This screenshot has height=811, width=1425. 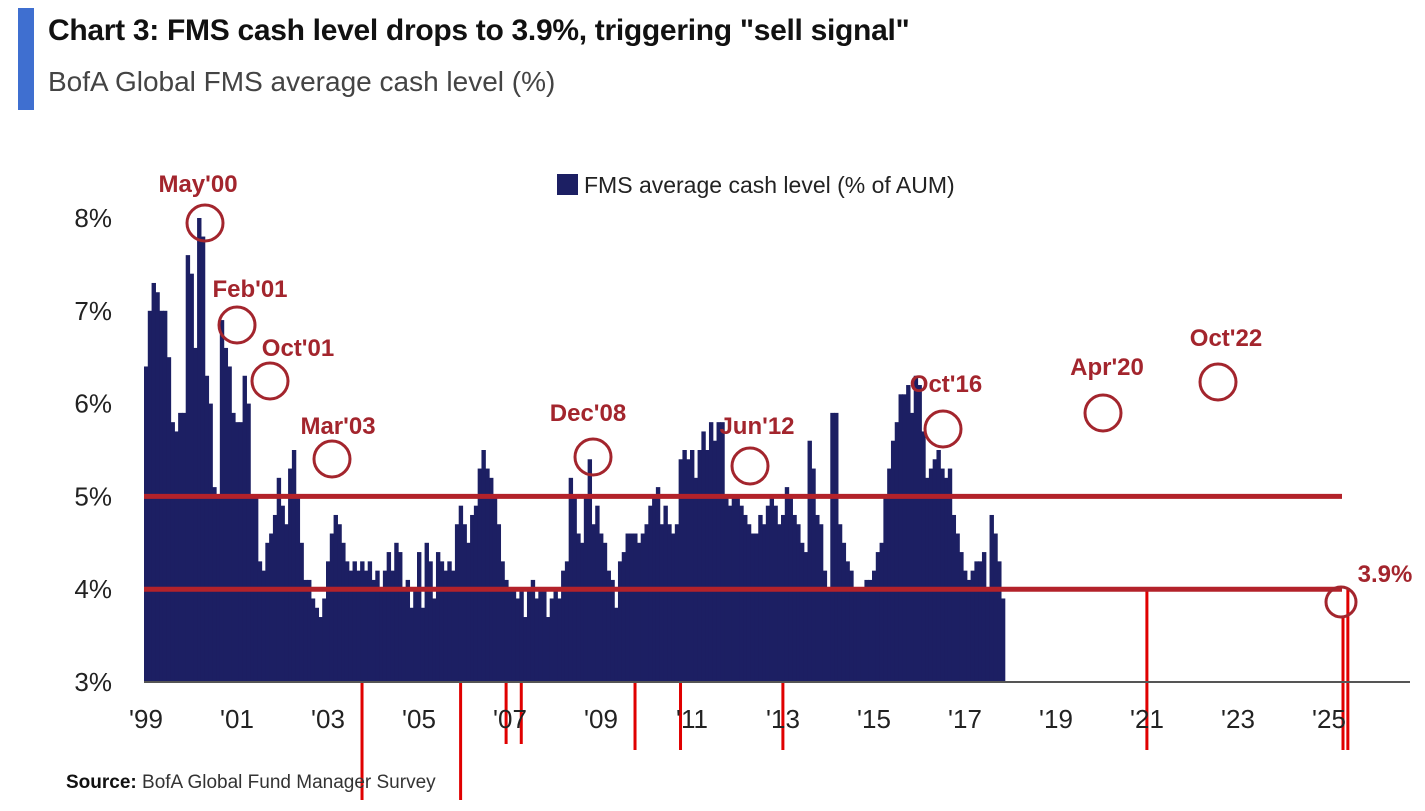 What do you see at coordinates (1385, 574) in the screenshot?
I see `annotation-label: 3.9%` at bounding box center [1385, 574].